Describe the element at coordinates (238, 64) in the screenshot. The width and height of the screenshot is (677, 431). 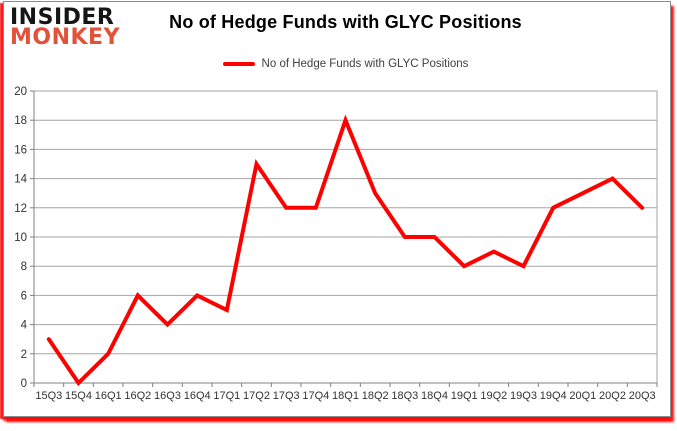
I see `legend-line-swatch-icon` at that location.